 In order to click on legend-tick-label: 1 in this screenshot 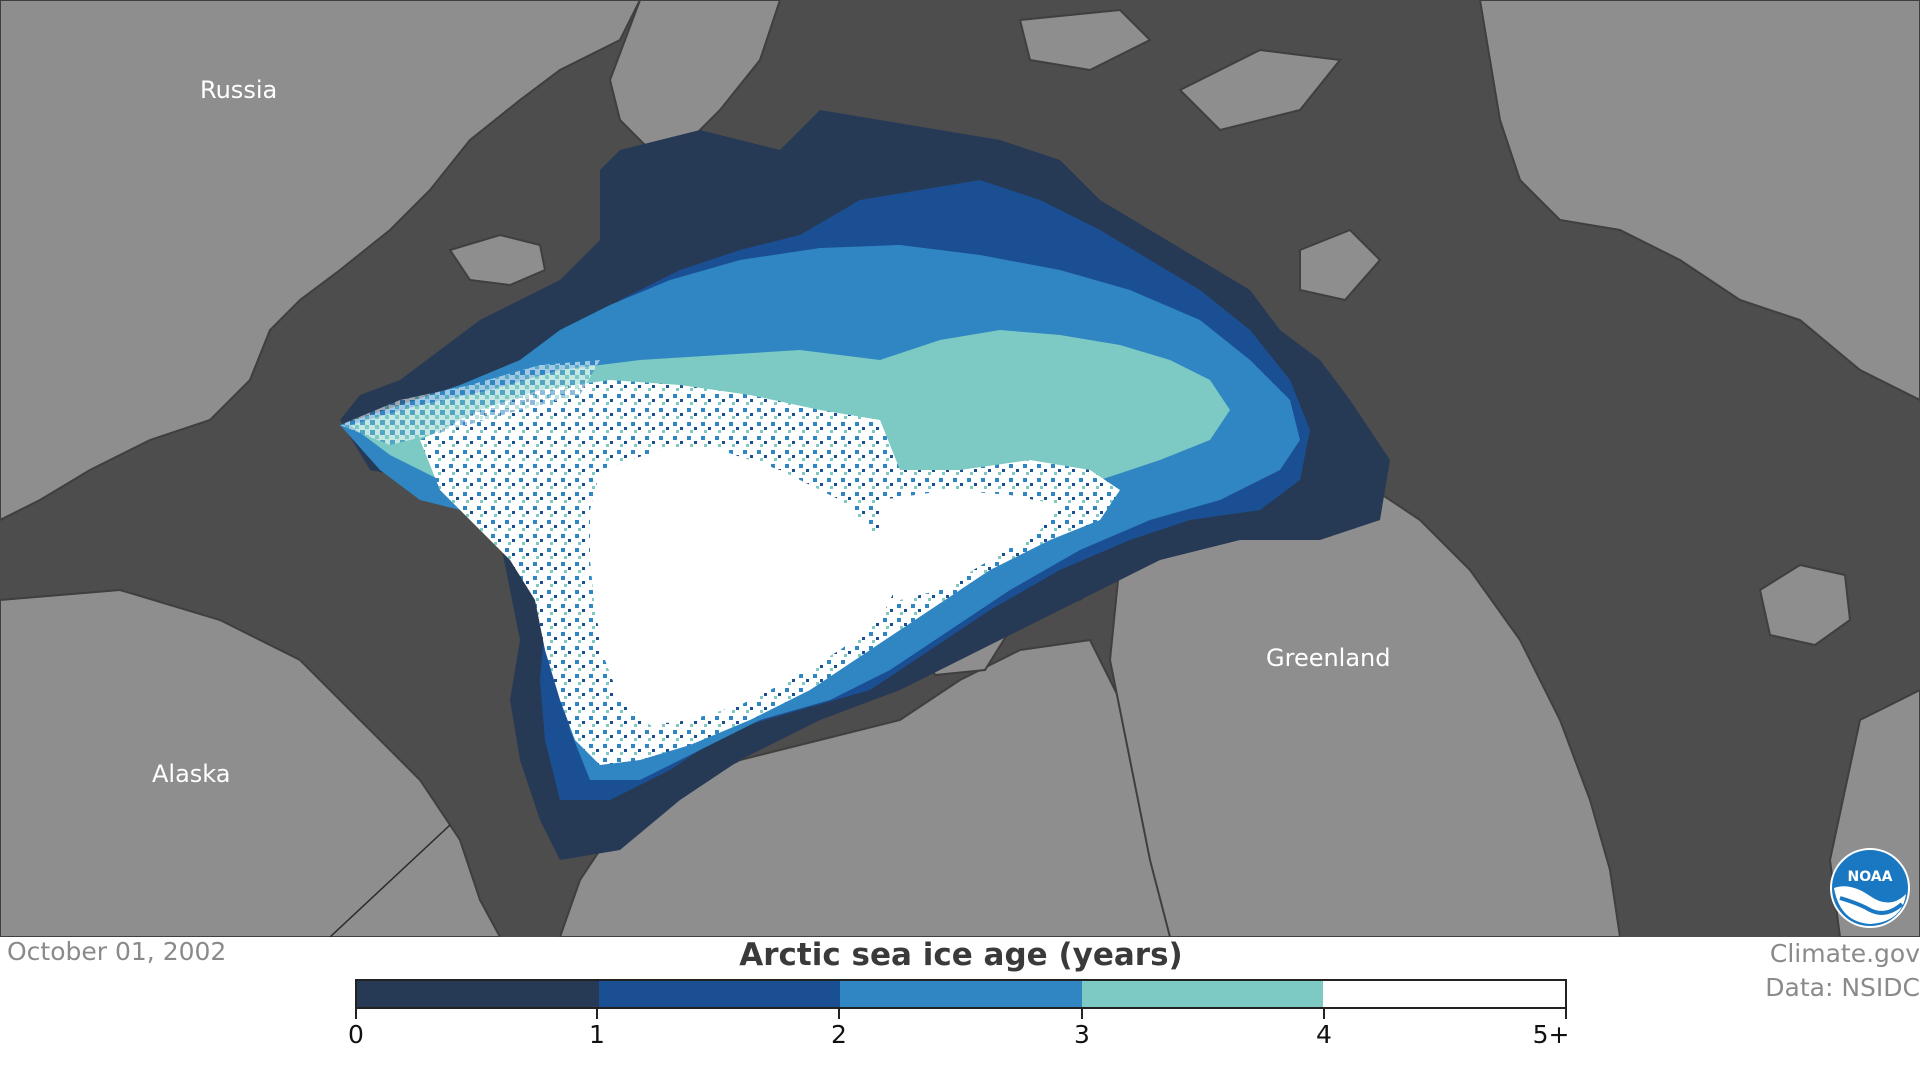, I will do `click(597, 1034)`.